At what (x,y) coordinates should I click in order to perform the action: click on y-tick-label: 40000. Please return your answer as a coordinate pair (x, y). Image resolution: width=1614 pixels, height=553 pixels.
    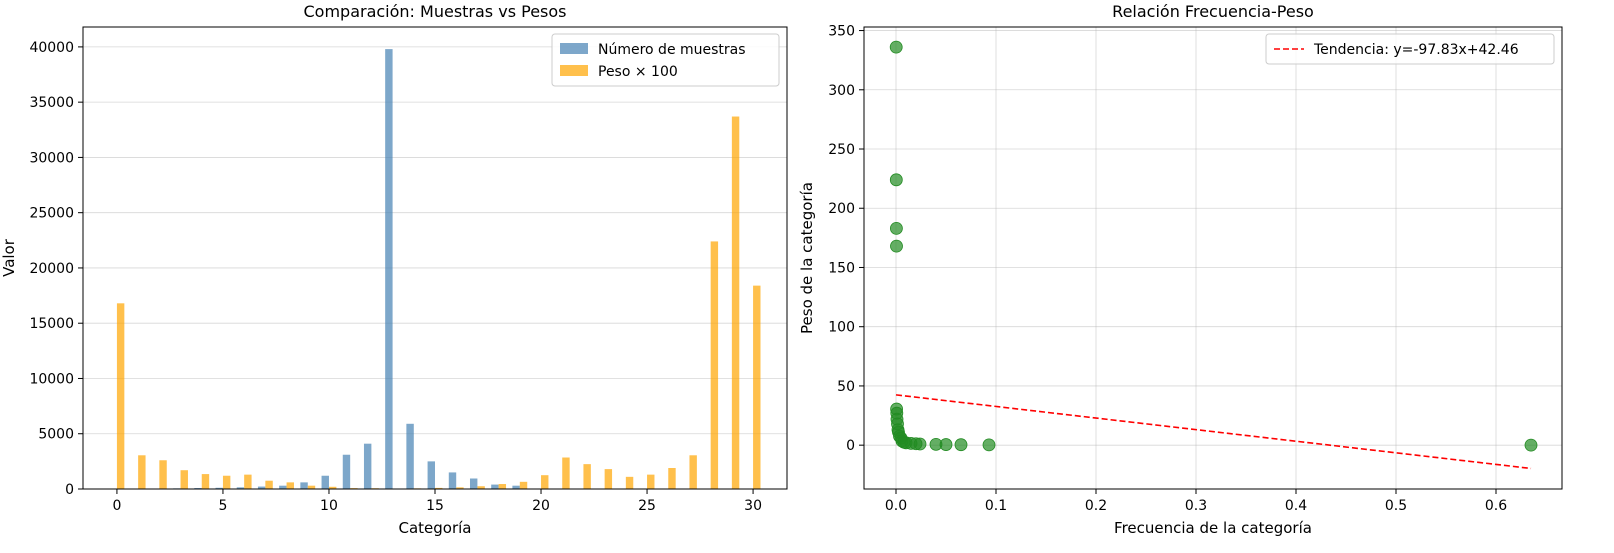
    Looking at the image, I should click on (51, 48).